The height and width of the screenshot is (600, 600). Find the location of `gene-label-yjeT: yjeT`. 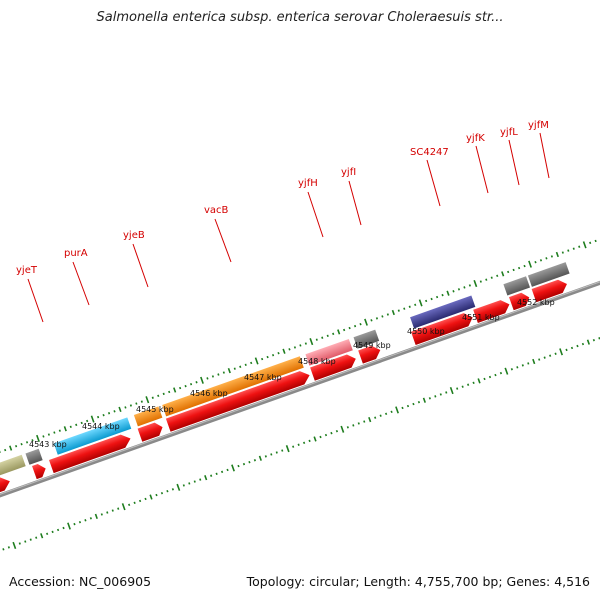

gene-label-yjeT: yjeT is located at coordinates (27, 270).